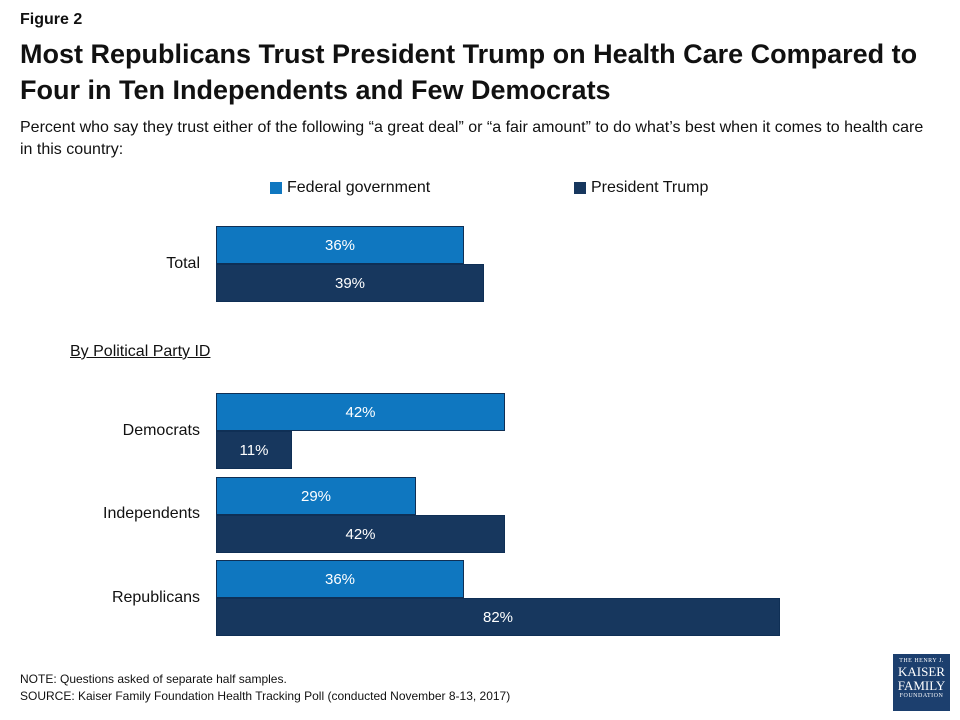 The width and height of the screenshot is (960, 720). Describe the element at coordinates (359, 187) in the screenshot. I see `legend-label-federal: Federal government` at that location.